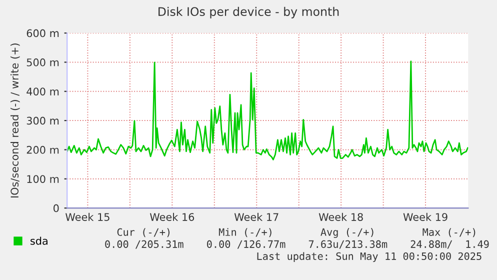  Describe the element at coordinates (449, 244) in the screenshot. I see `text: 24.88m/ 1.49` at that location.